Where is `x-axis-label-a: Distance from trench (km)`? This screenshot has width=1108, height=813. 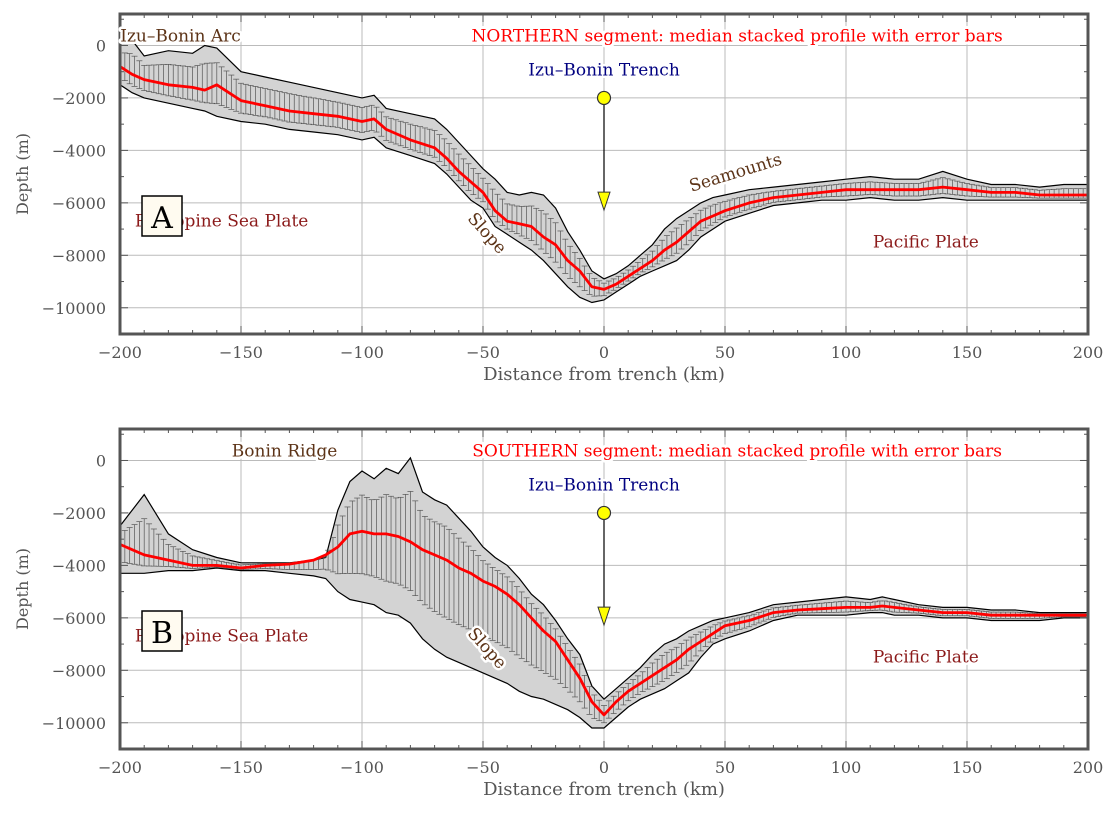
x-axis-label-a: Distance from trench (km) is located at coordinates (604, 374).